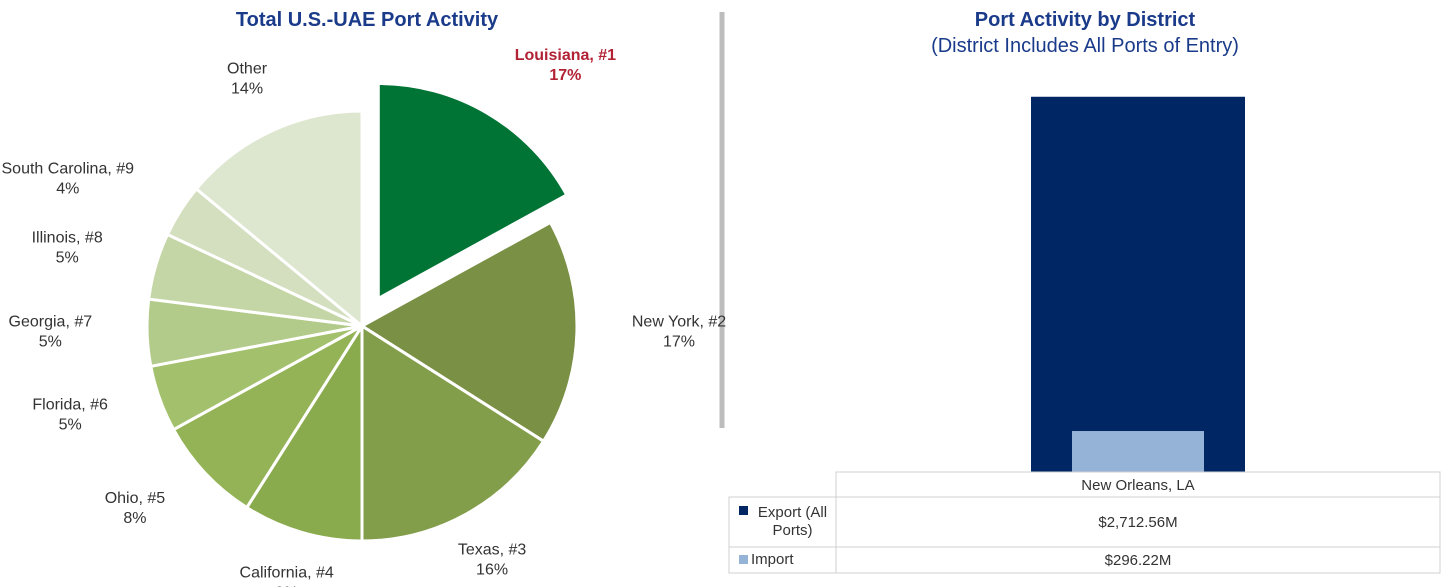  Describe the element at coordinates (1085, 46) in the screenshot. I see `chart-subtitle: (District Includes All Ports of Entry)` at that location.